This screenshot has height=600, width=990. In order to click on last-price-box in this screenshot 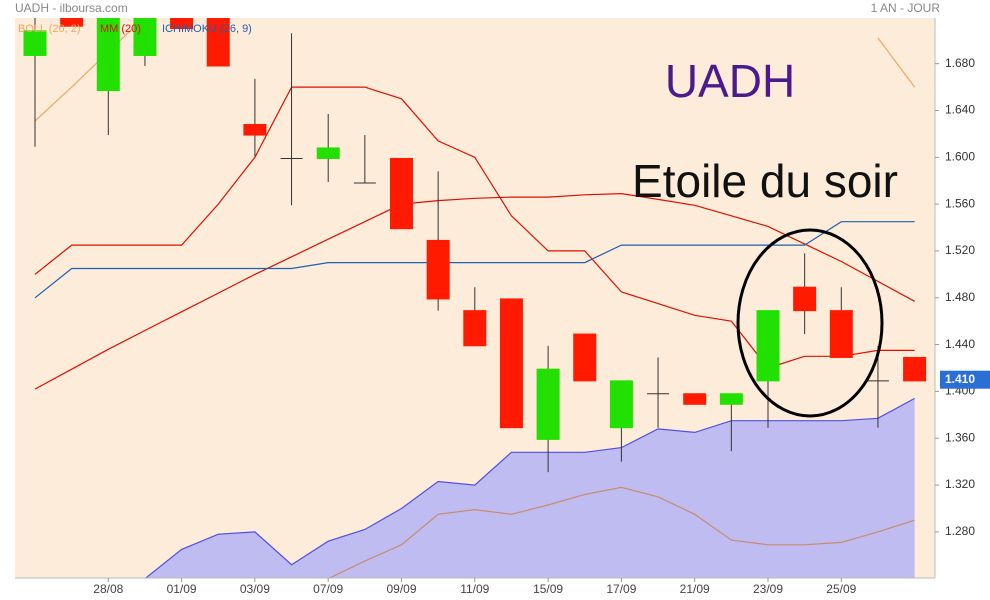, I will do `click(965, 379)`.